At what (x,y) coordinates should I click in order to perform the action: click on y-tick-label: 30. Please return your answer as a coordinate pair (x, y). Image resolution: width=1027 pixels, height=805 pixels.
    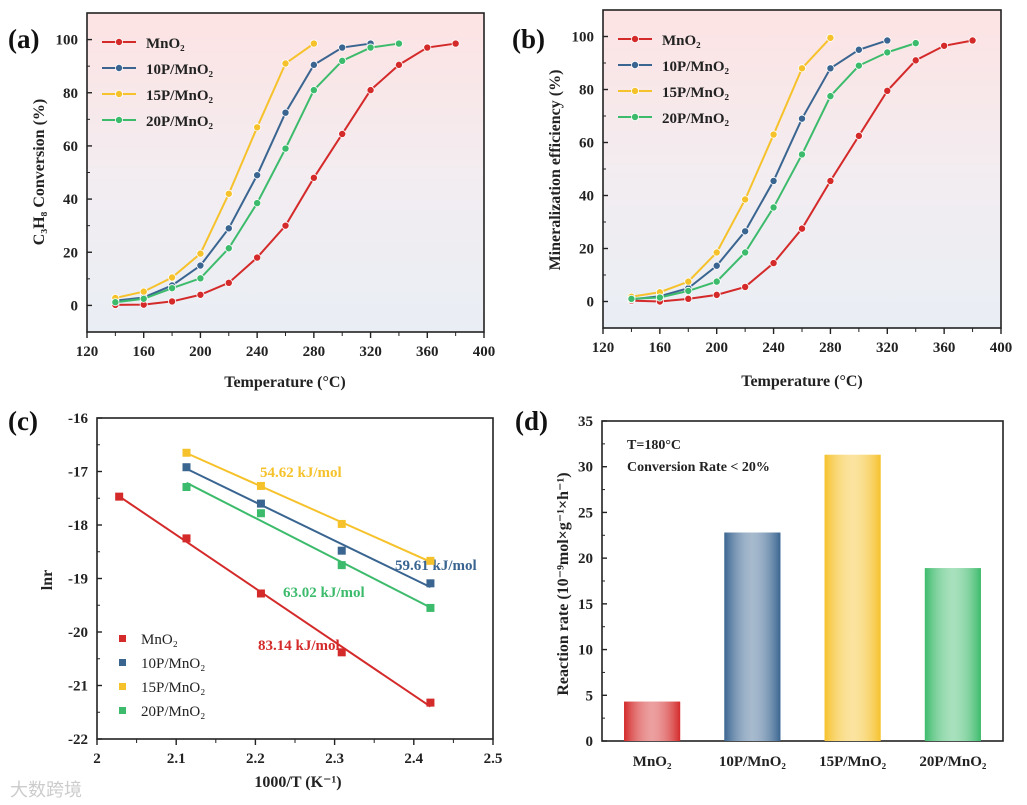
    Looking at the image, I should click on (585, 468).